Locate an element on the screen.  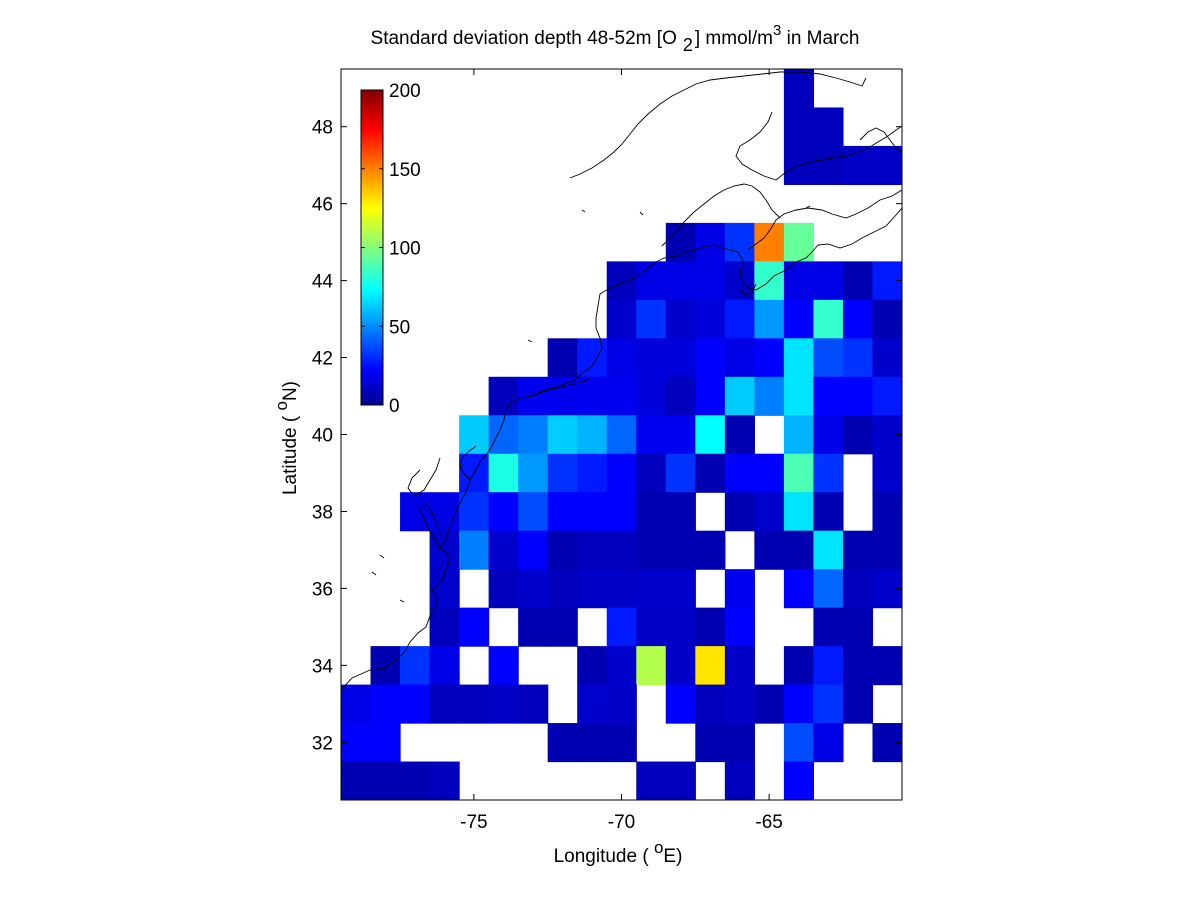
coastline-newfoundland is located at coordinates (880, 140).